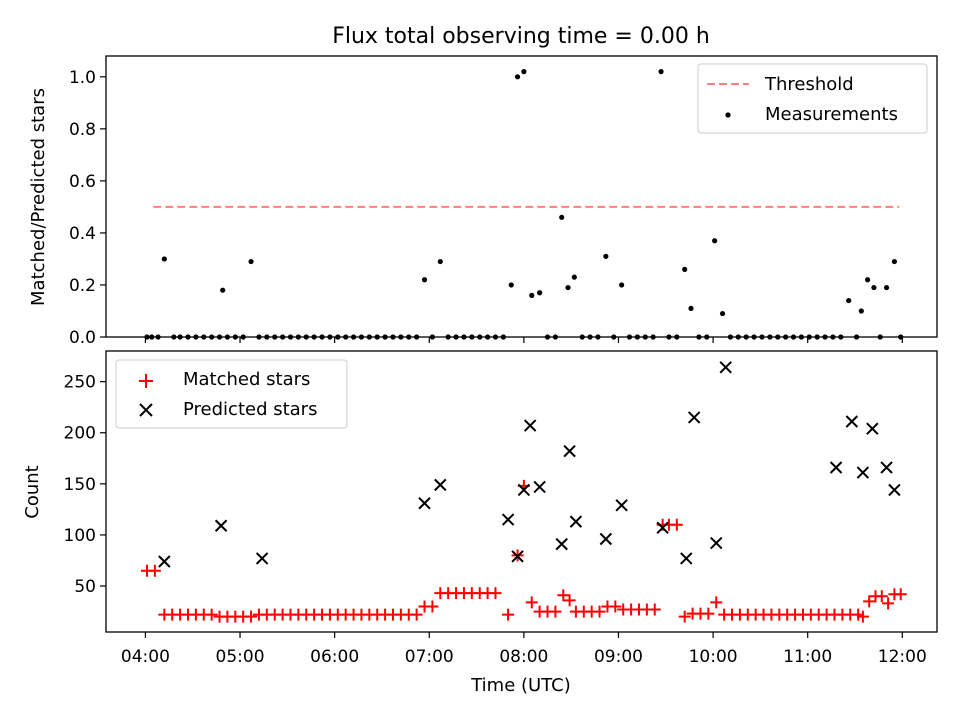 The width and height of the screenshot is (960, 720). What do you see at coordinates (146, 381) in the screenshot?
I see `matched-legend-marker` at bounding box center [146, 381].